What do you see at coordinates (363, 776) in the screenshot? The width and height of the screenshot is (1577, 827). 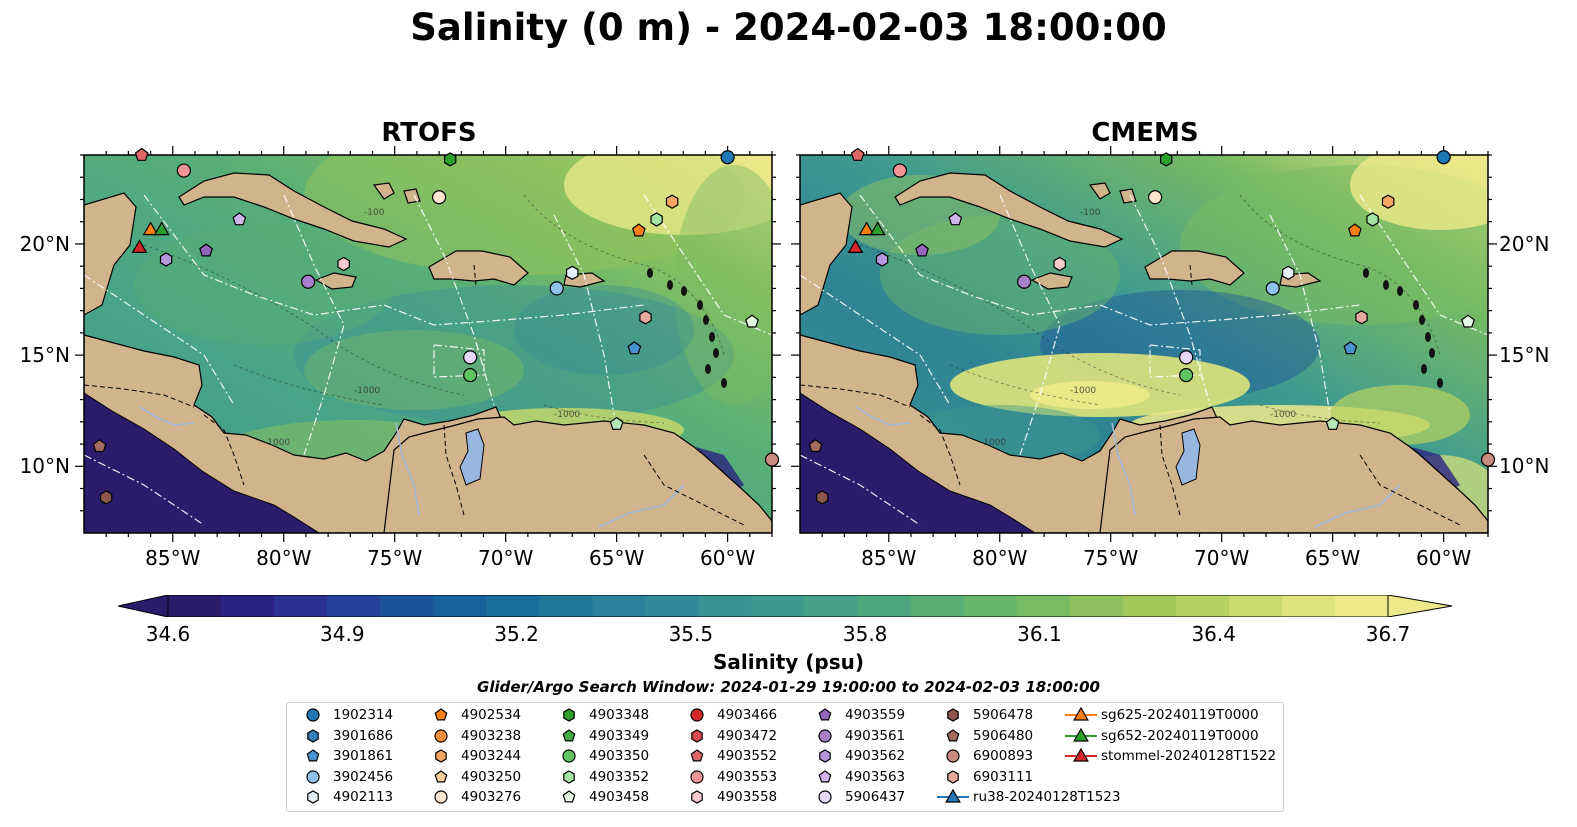 I see `legend-label: 3902456` at bounding box center [363, 776].